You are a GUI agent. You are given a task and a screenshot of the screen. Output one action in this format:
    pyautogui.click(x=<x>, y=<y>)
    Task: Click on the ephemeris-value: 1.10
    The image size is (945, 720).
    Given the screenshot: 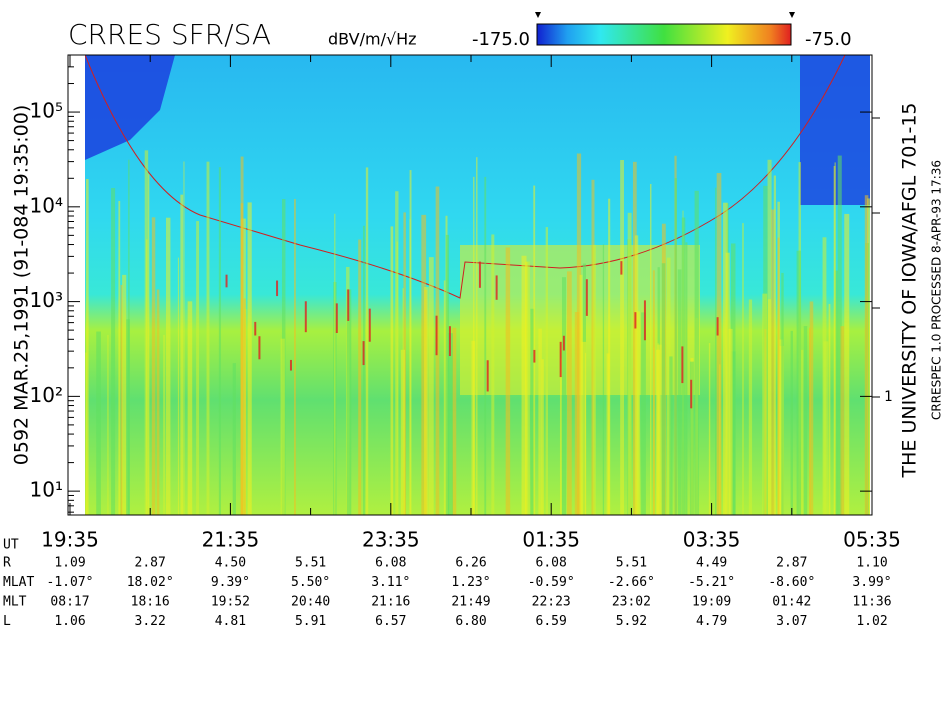 What is the action you would take?
    pyautogui.click(x=871, y=563)
    